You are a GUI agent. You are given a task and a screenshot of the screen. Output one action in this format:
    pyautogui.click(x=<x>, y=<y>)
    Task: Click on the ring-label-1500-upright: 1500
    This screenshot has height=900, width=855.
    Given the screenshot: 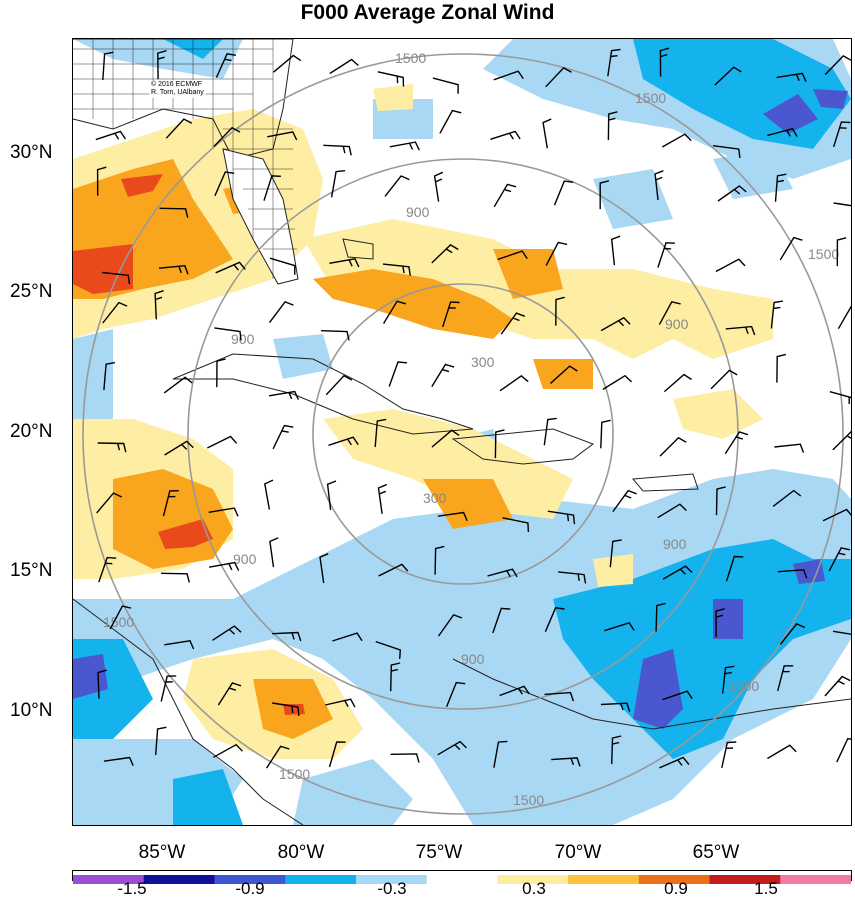 What is the action you would take?
    pyautogui.click(x=650, y=98)
    